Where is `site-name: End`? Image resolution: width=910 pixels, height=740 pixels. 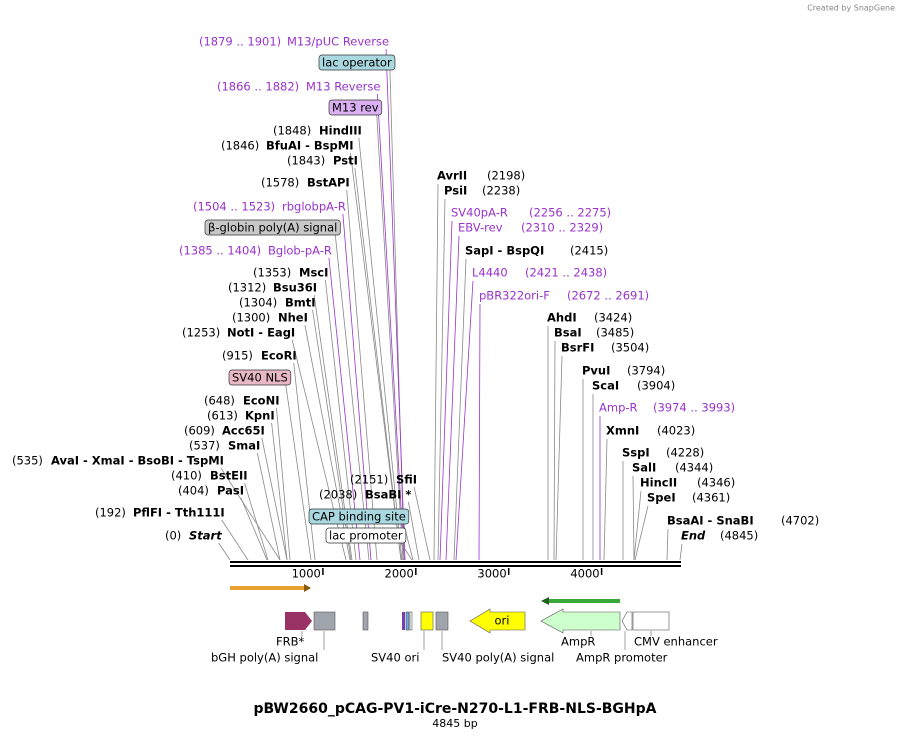 site-name: End is located at coordinates (693, 536).